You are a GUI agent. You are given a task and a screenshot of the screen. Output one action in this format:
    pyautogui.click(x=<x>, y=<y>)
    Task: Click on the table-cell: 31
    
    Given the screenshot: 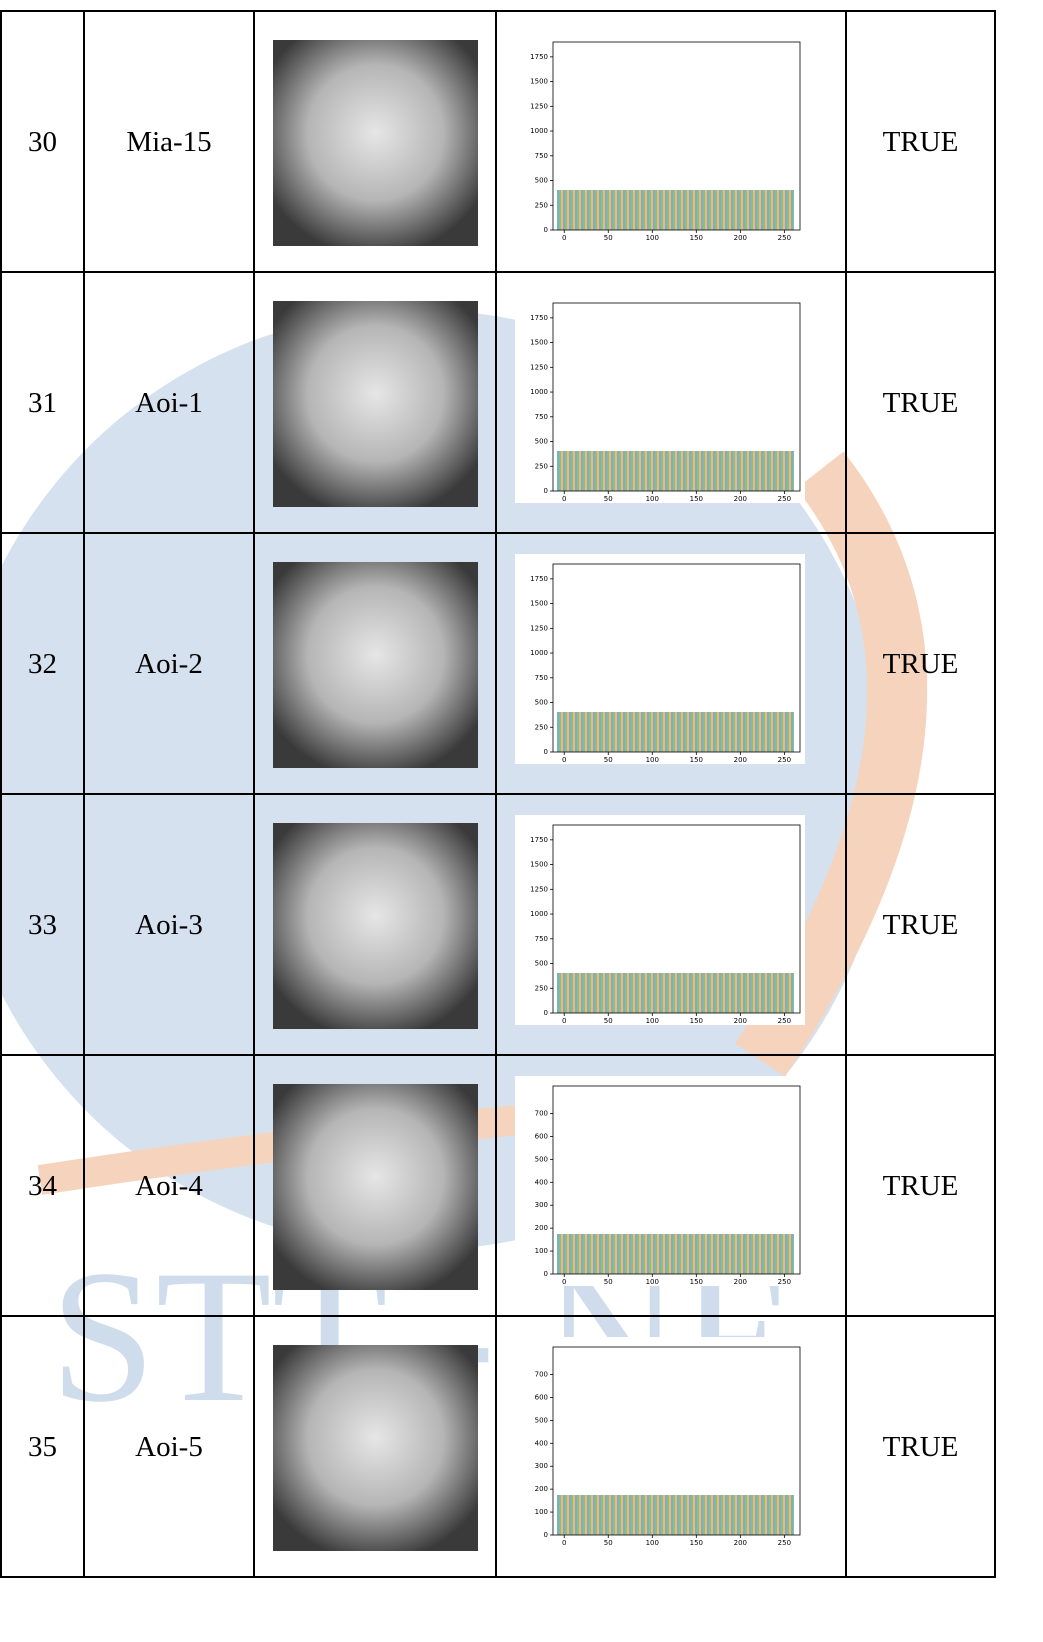 What is the action you would take?
    pyautogui.click(x=42, y=403)
    